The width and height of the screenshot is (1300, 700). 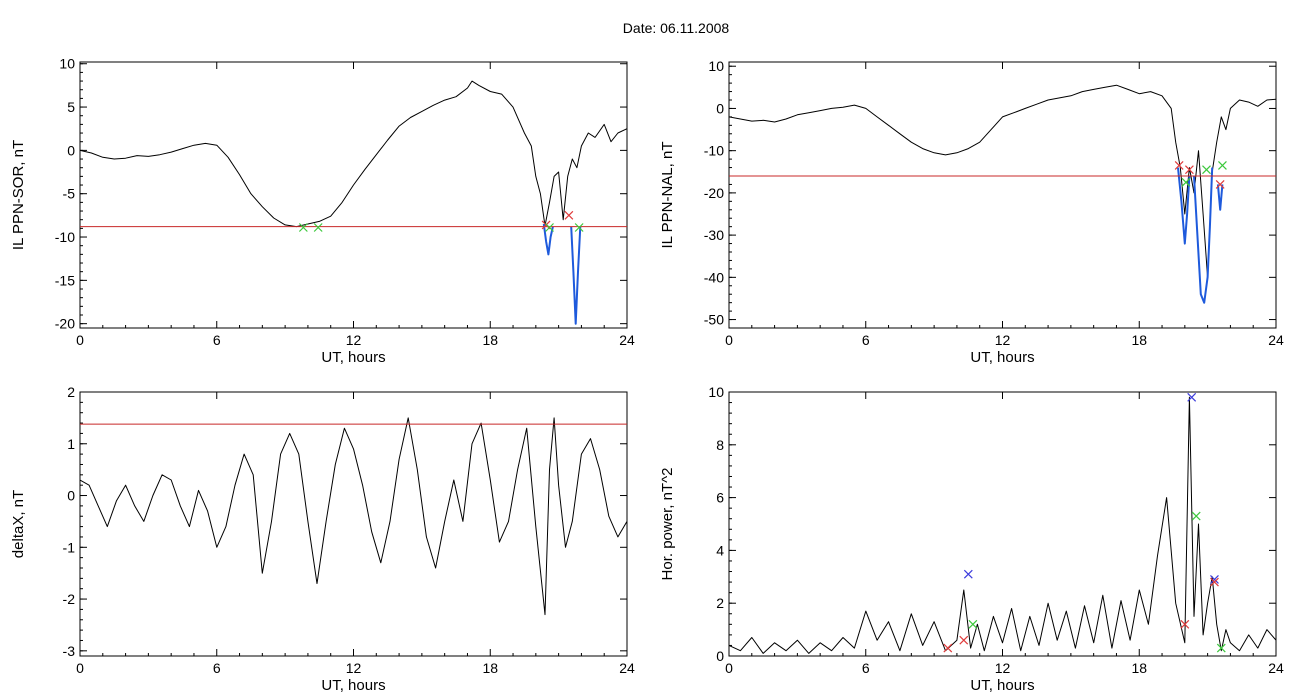 I want to click on figure-title: Date: 06.11.2008, so click(x=676, y=28).